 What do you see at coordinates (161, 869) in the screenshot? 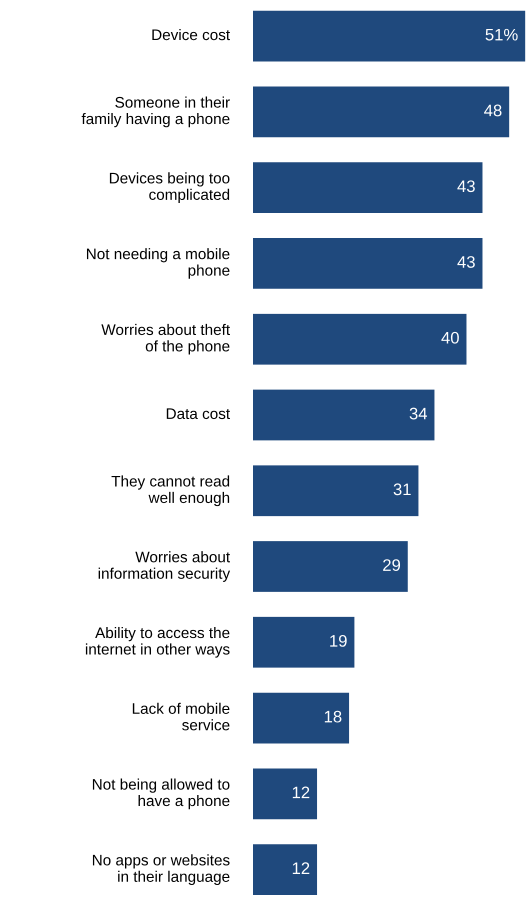
I see `y-tick-label: No apps or websites in their language` at bounding box center [161, 869].